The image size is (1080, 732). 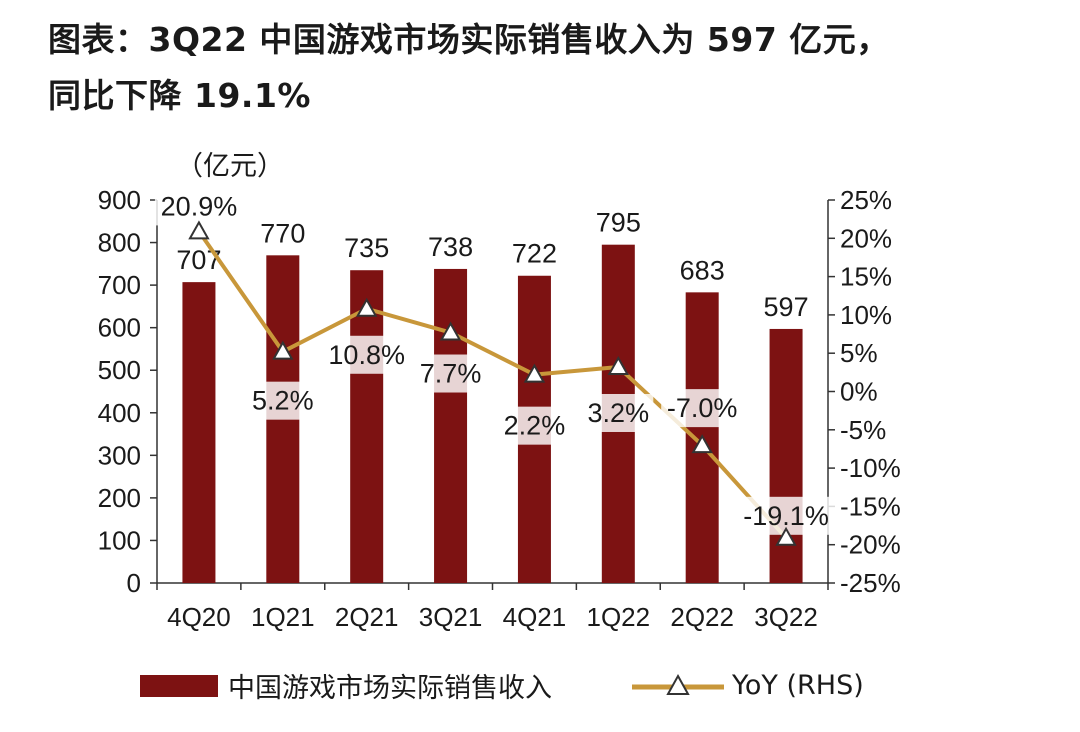 I want to click on right-tick-label-2: 15%, so click(x=866, y=277).